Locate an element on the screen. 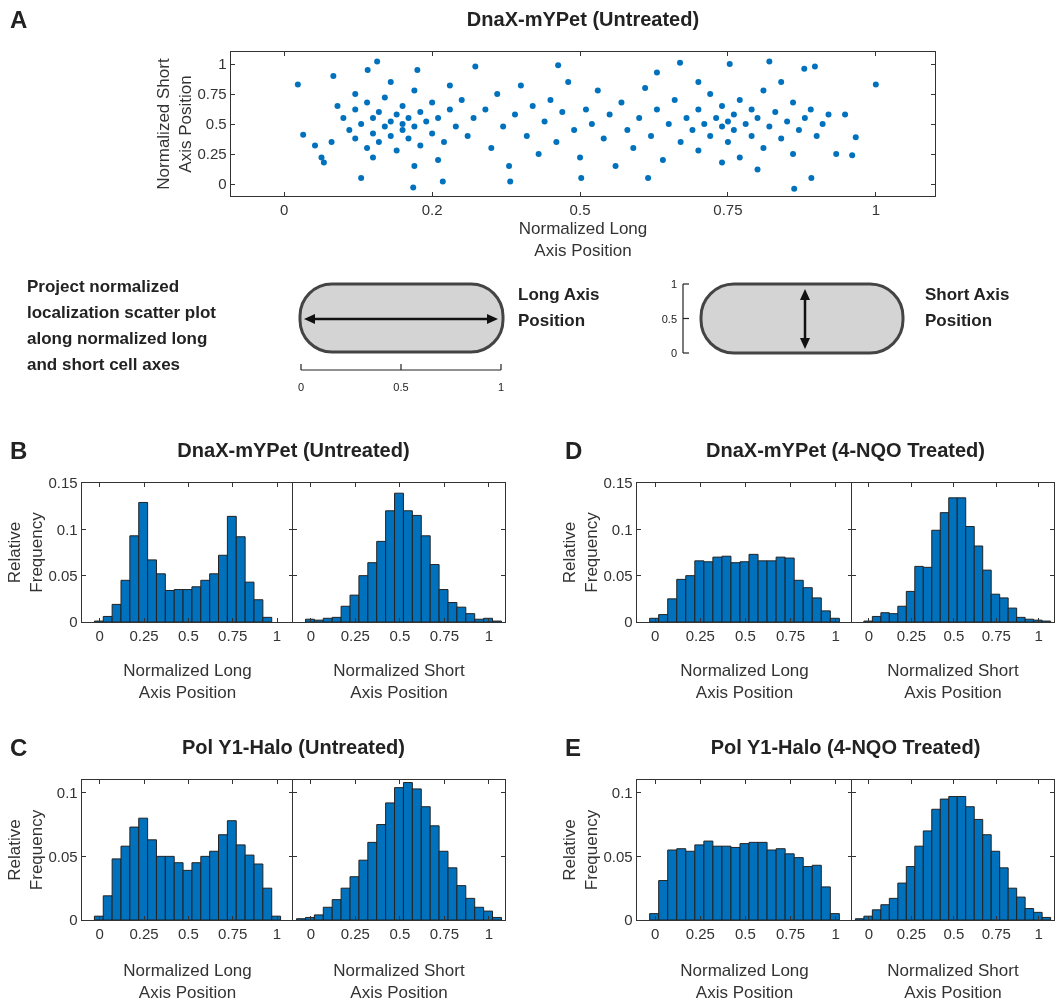  text: Short Axis Position is located at coordinates (968, 308).